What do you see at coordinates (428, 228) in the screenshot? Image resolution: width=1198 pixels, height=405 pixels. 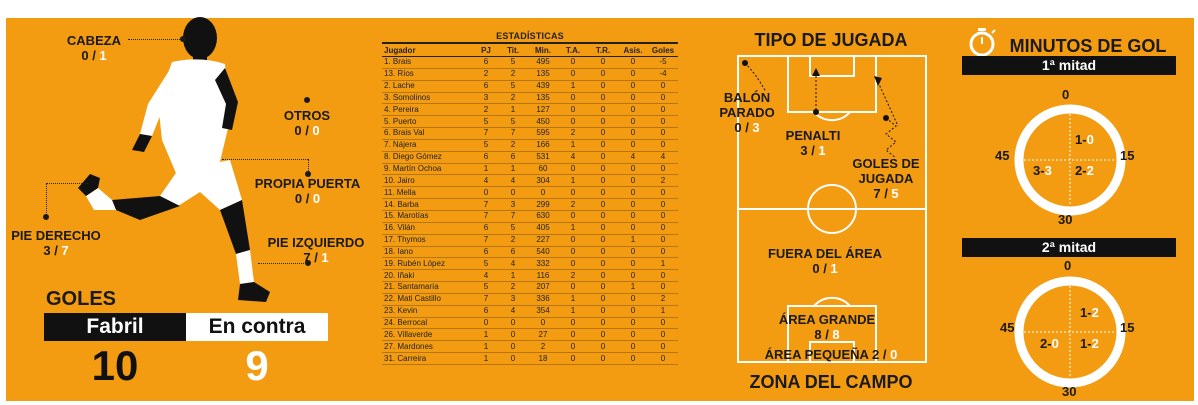 I see `table-cell: 16. Vilán` at bounding box center [428, 228].